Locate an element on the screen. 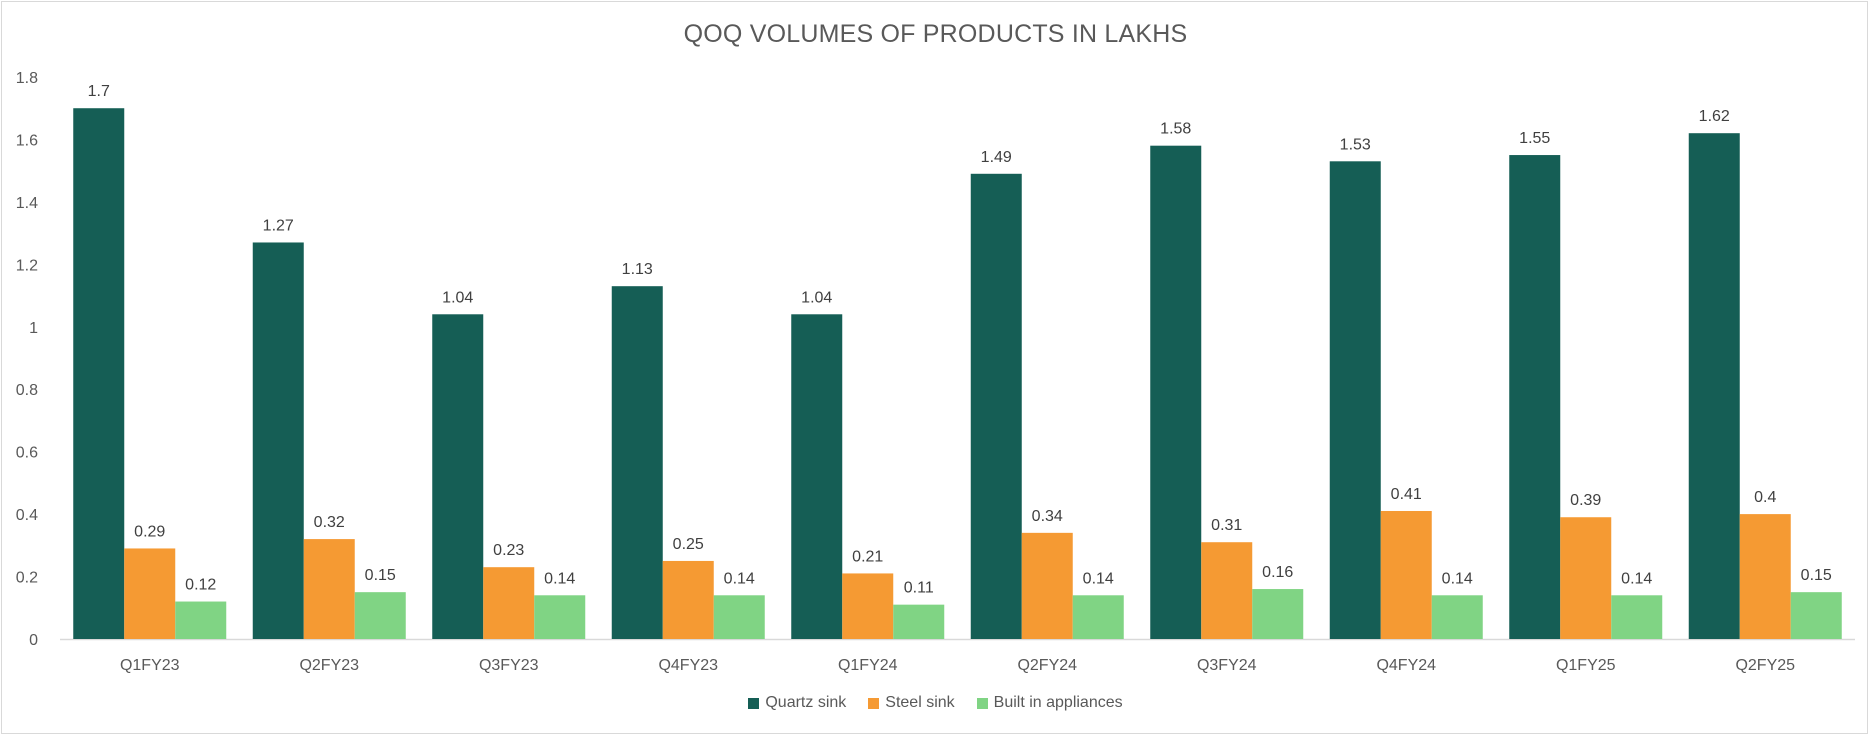 The width and height of the screenshot is (1871, 737). data-label: 0.23 is located at coordinates (508, 550).